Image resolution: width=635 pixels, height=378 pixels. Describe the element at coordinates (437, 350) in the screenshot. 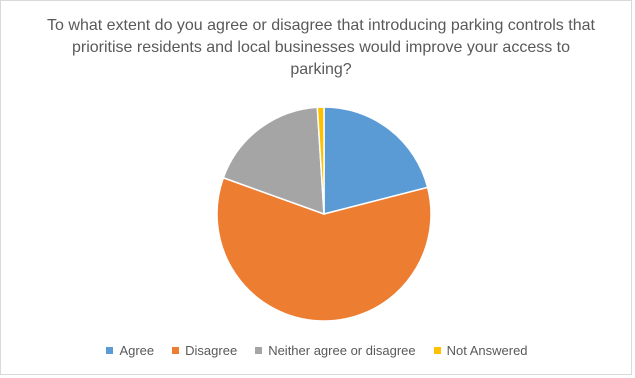

I see `legend-swatch-not-answered` at that location.